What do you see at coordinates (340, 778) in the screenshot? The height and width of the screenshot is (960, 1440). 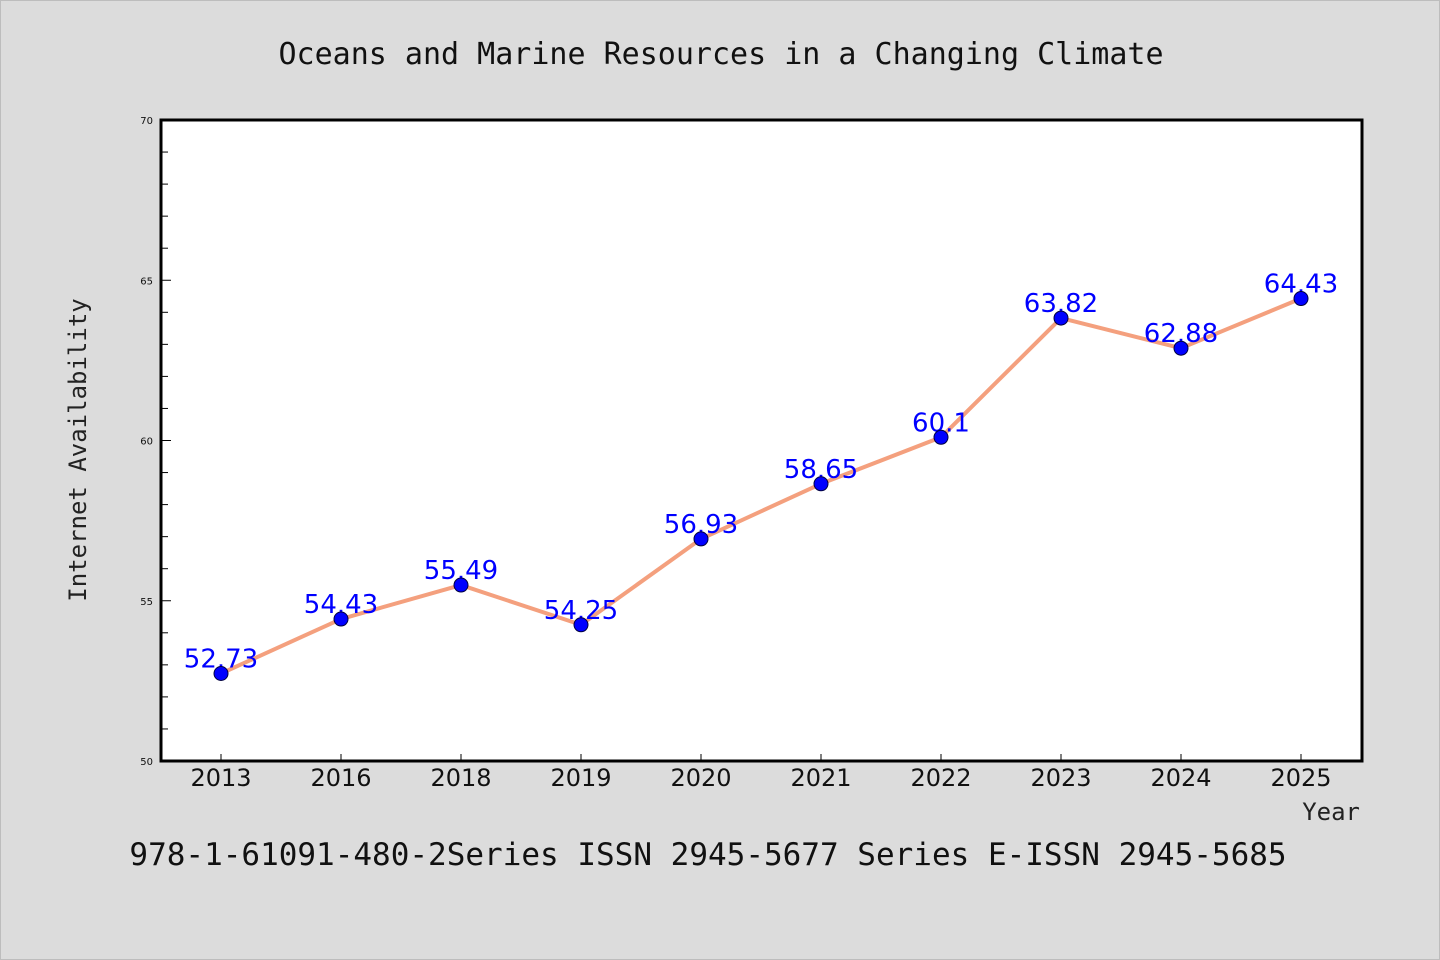 I see `x-tick-label: 2016` at bounding box center [340, 778].